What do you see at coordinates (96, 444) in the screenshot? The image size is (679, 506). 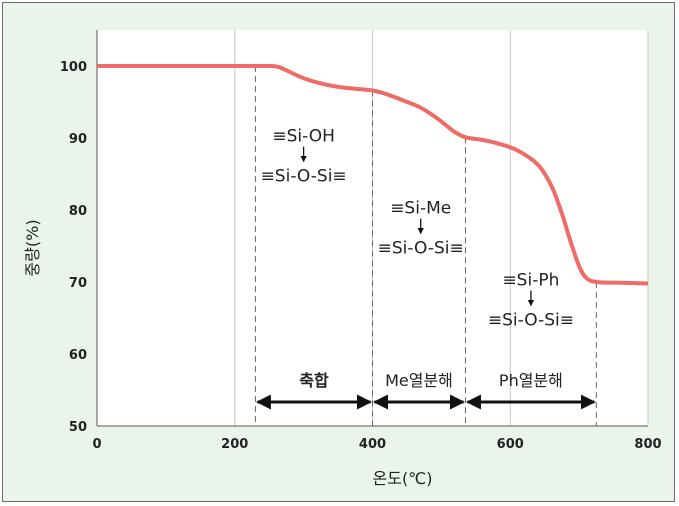 I see `x-tick-label: 0` at bounding box center [96, 444].